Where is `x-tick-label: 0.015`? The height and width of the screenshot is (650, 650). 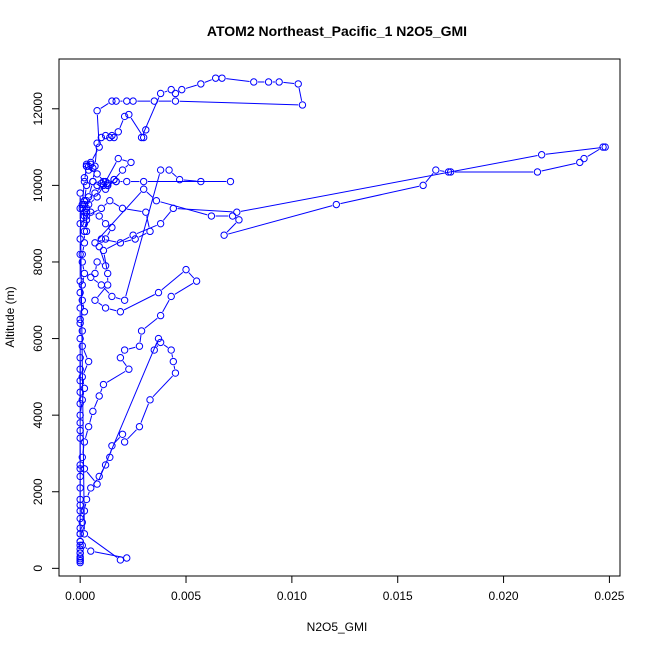
x-tick-label: 0.015 is located at coordinates (398, 596).